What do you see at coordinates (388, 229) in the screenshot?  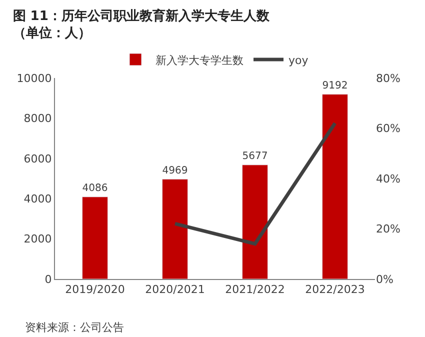 I see `y2-tick-label: 20%` at bounding box center [388, 229].